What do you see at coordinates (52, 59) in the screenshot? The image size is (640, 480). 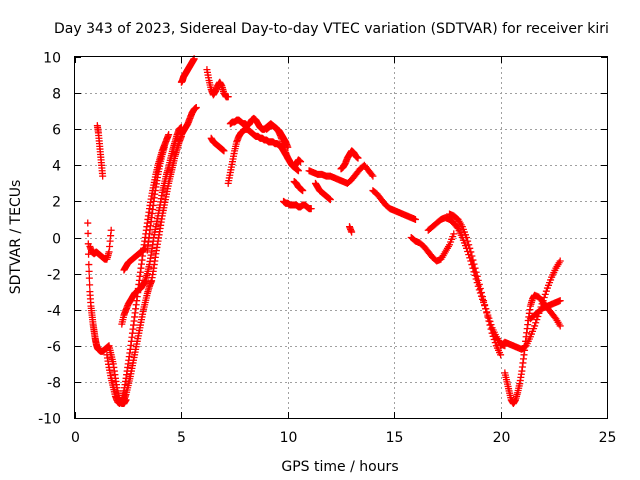 I see `y-tick-label: 10` at bounding box center [52, 59].